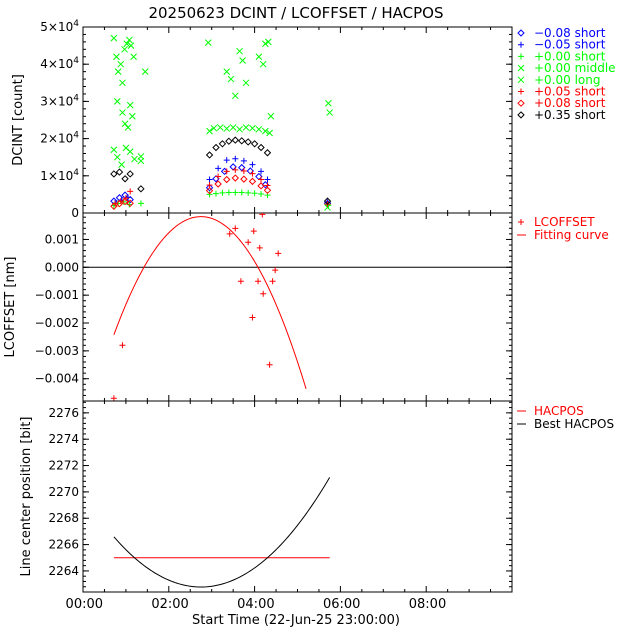 The height and width of the screenshot is (640, 640). Describe the element at coordinates (59, 63) in the screenshot. I see `y-tick-label: 4×104` at that location.